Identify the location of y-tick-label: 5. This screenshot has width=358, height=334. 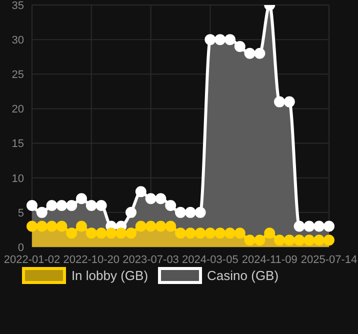
(21, 213).